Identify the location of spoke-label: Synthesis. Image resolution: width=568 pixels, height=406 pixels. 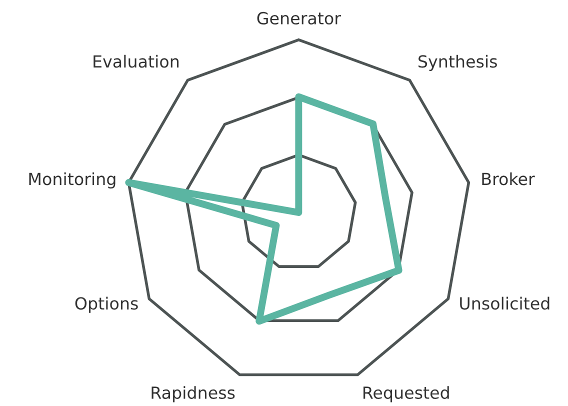
(457, 62).